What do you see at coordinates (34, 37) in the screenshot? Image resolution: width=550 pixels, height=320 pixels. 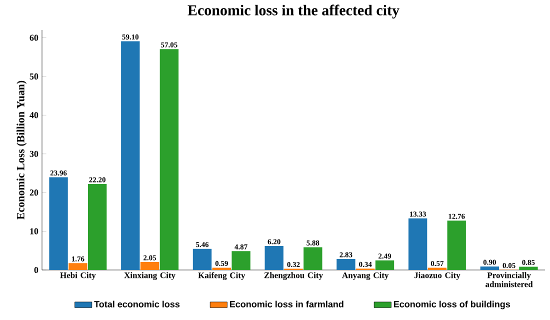 I see `y-tick-label: 60` at bounding box center [34, 37].